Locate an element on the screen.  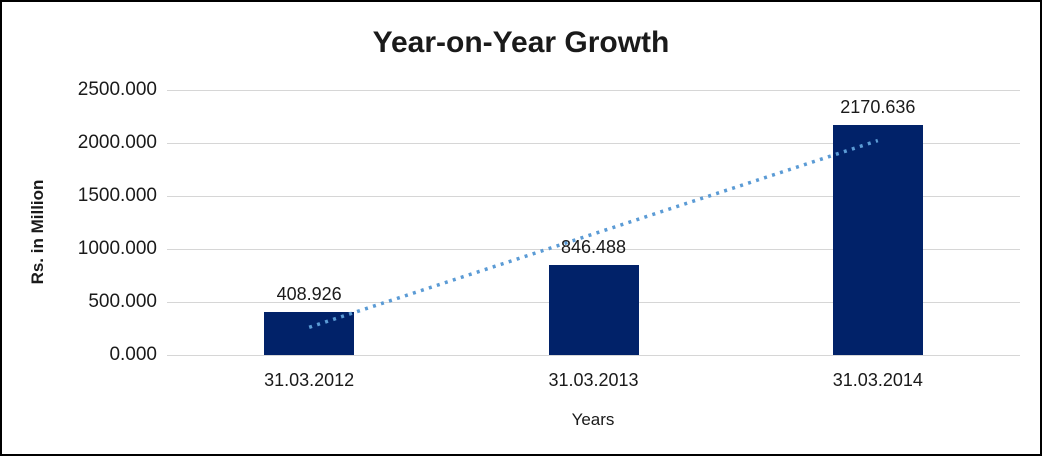
x-axis-title: Years is located at coordinates (593, 419).